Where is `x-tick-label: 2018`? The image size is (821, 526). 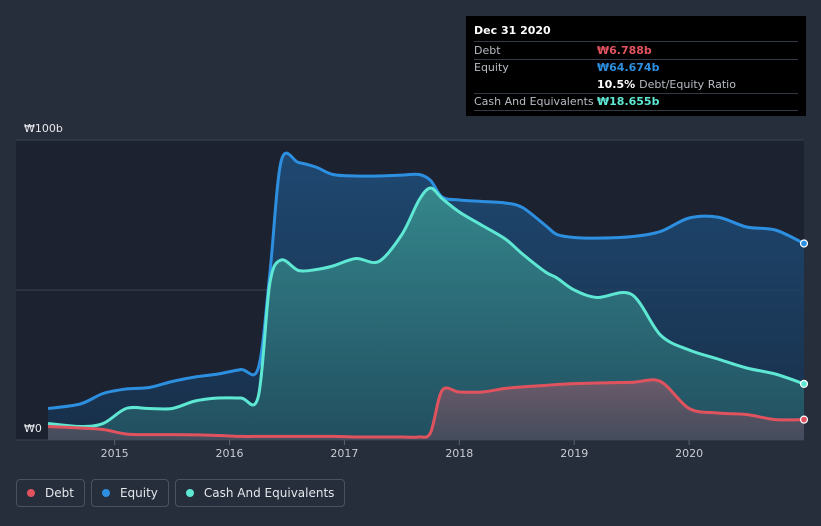
x-tick-label: 2018 is located at coordinates (459, 453).